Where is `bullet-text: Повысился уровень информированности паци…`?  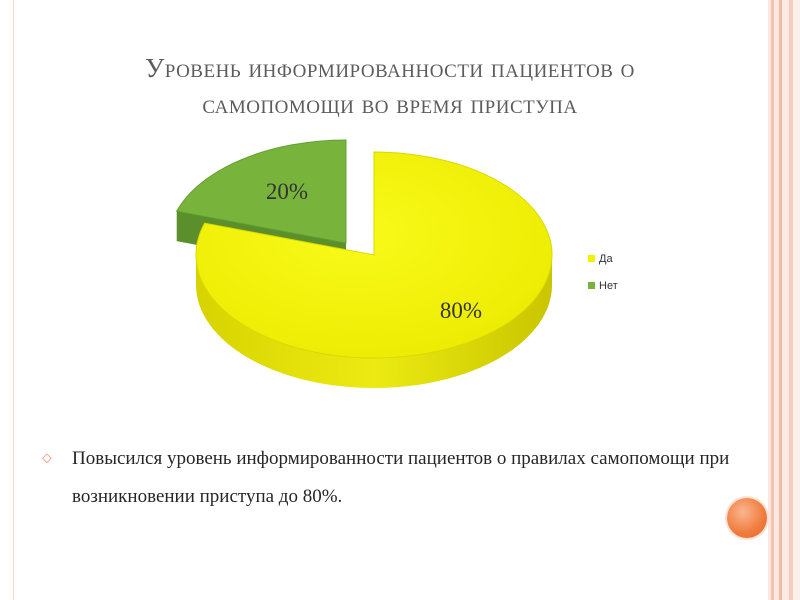 bullet-text: Повысился уровень информированности паци… is located at coordinates (401, 477).